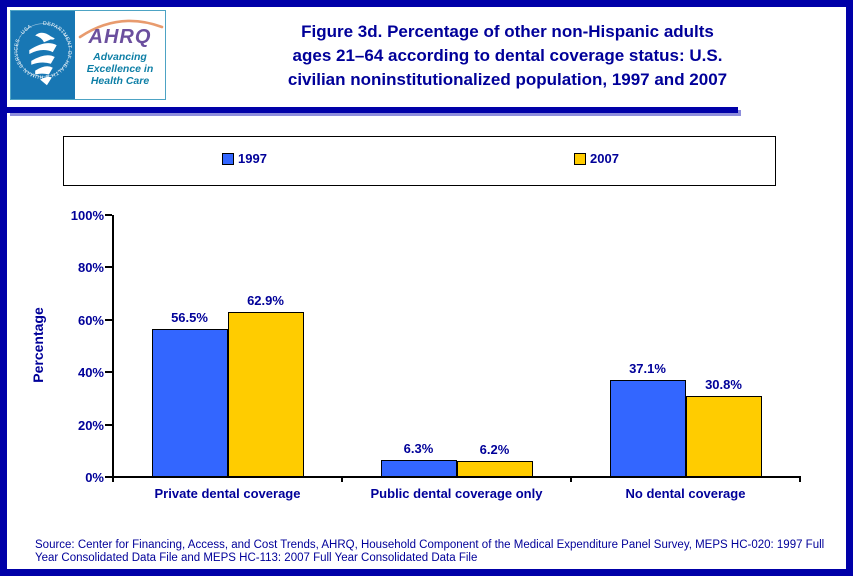 The image size is (853, 576). Describe the element at coordinates (87, 215) in the screenshot. I see `y-axis-tick-label: 100%` at that location.